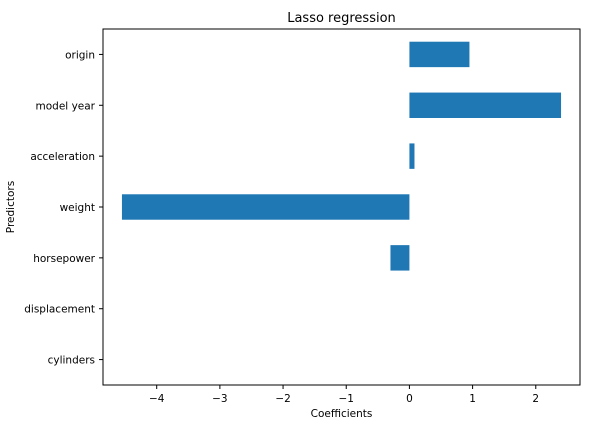 Image resolution: width=609 pixels, height=429 pixels. I want to click on x-tick-label: 1, so click(472, 399).